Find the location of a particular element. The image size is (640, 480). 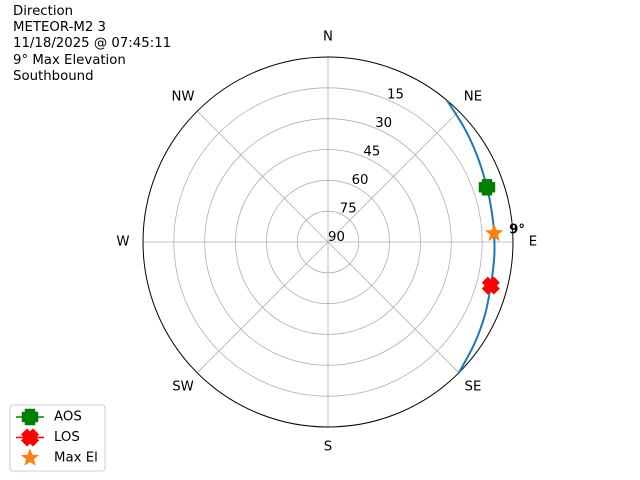

compass-label-sw: SW is located at coordinates (183, 386).